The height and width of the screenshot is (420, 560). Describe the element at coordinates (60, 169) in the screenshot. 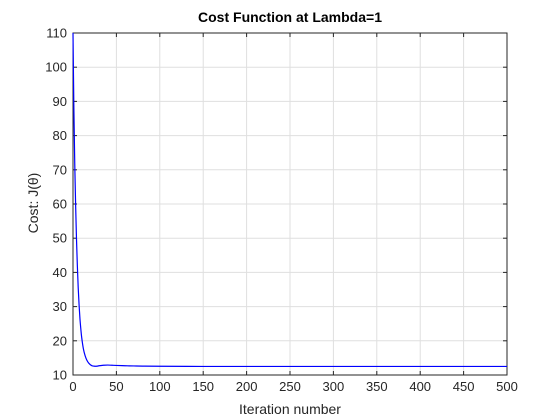

I see `y-tick-label: 70` at that location.